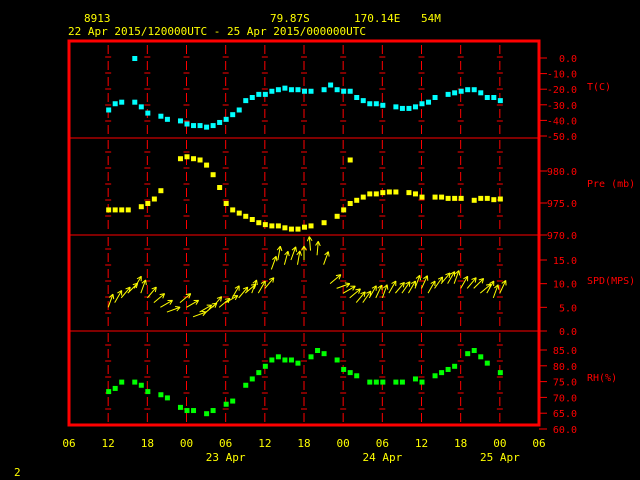  What do you see at coordinates (602, 378) in the screenshot?
I see `panel-label: RH(%)` at bounding box center [602, 378].